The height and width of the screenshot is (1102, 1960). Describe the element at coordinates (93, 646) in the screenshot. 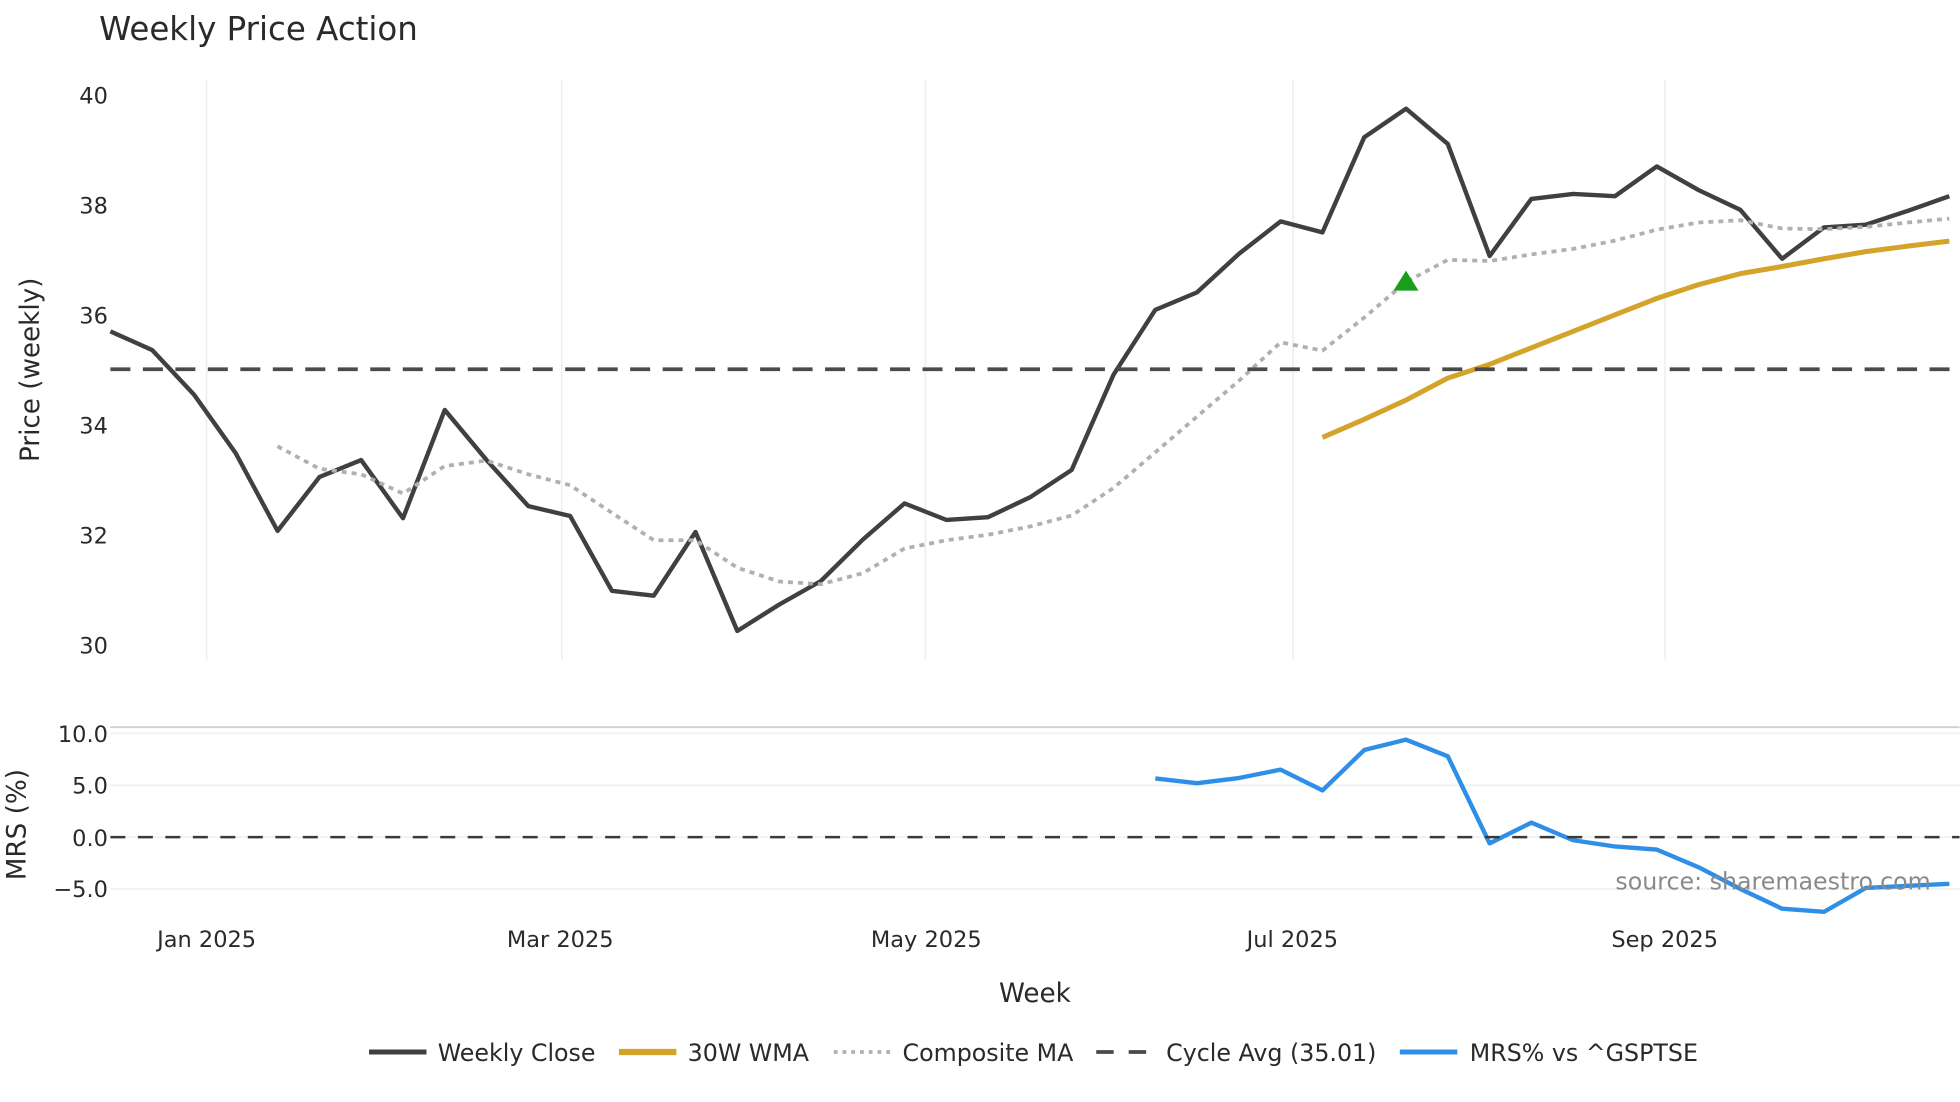

I see `y-tick-label: 30` at that location.